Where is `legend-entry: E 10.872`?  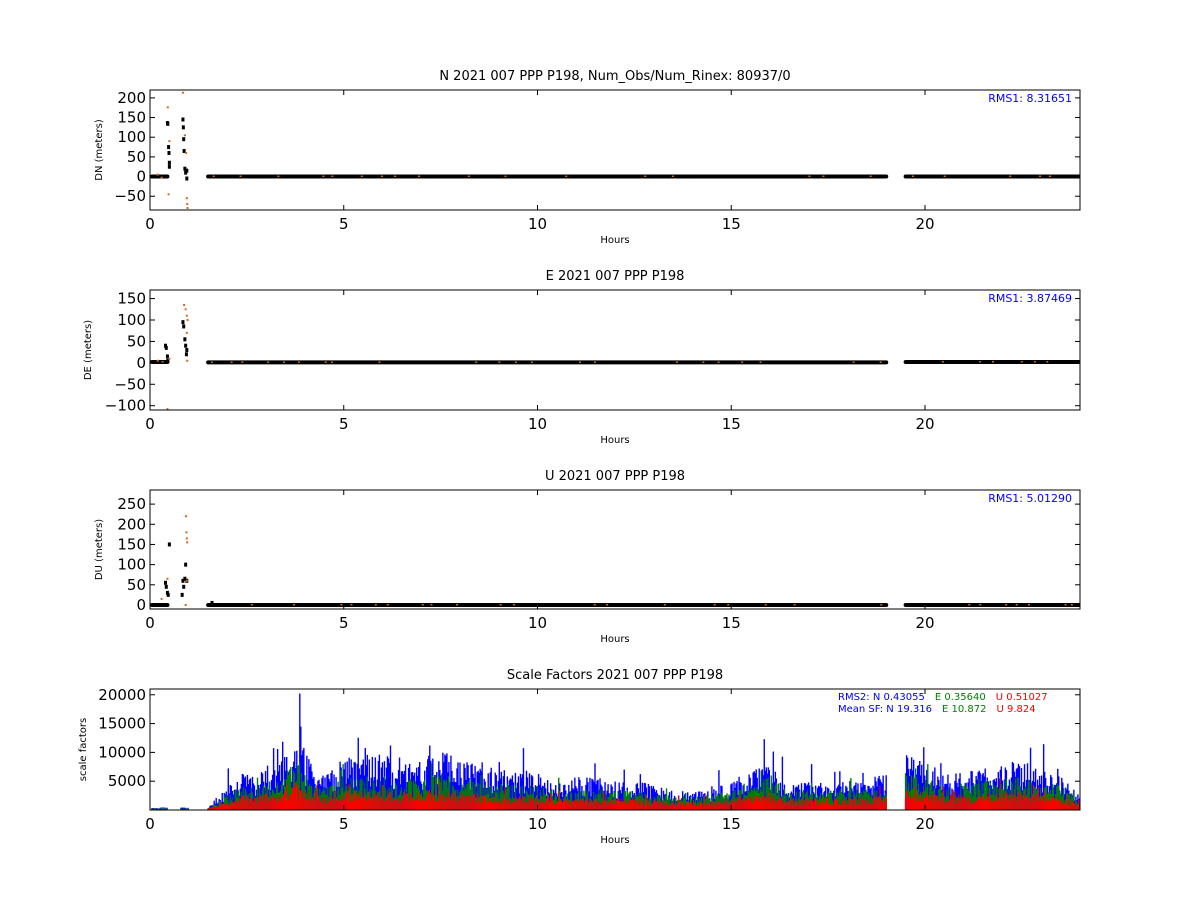
legend-entry: E 10.872 is located at coordinates (964, 709).